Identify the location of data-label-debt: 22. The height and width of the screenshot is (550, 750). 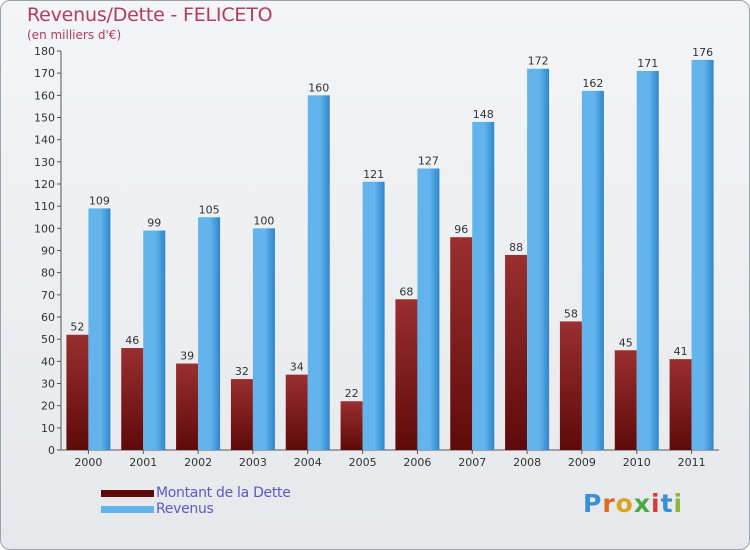
(352, 393).